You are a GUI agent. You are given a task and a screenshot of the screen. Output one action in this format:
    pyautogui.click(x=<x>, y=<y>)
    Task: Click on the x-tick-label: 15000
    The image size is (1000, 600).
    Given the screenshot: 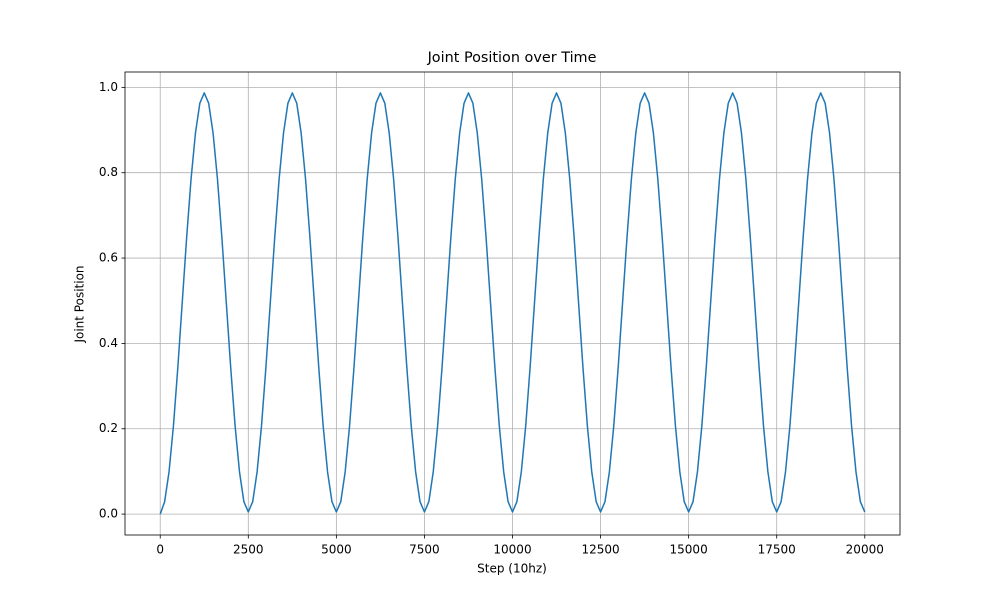 What is the action you would take?
    pyautogui.click(x=689, y=550)
    